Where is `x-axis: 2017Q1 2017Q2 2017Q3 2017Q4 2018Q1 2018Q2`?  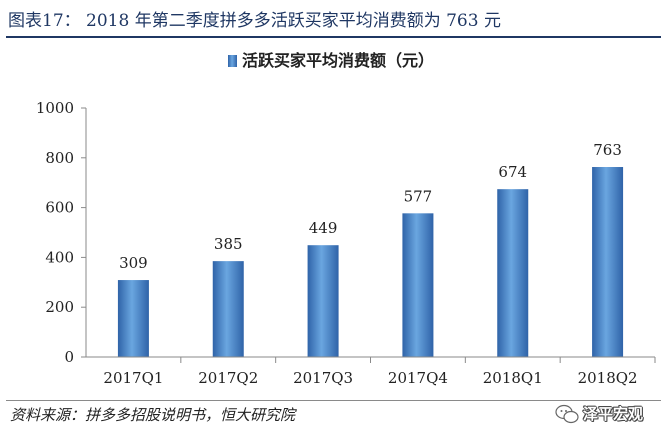
x-axis: 2017Q1 2017Q2 2017Q3 2017Q4 2018Q1 2018Q2 is located at coordinates (371, 371).